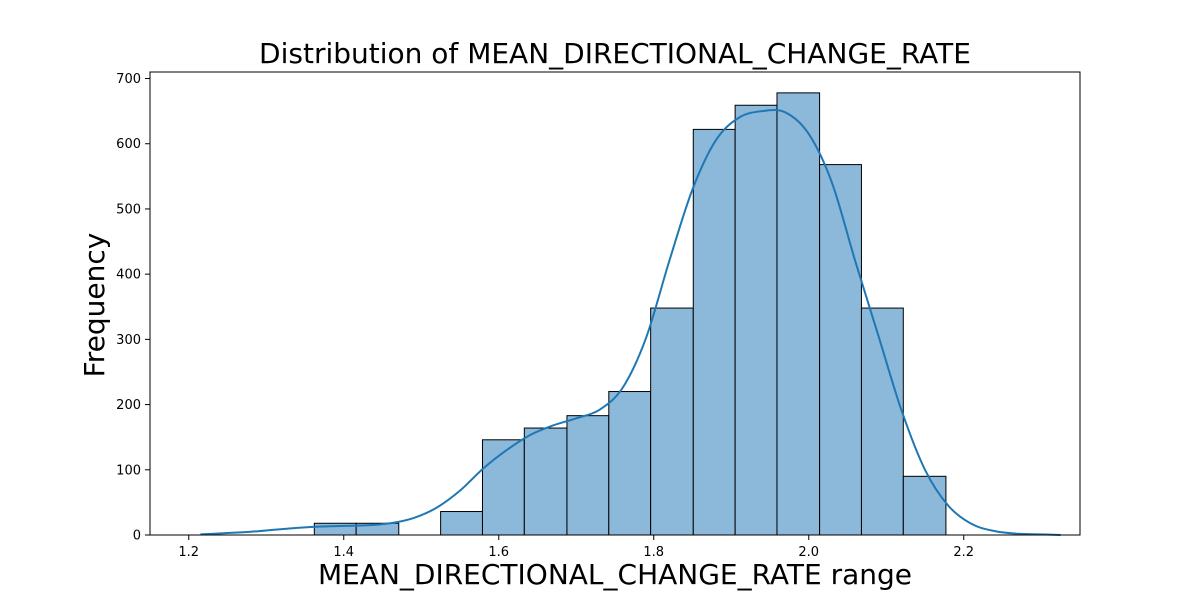  Describe the element at coordinates (94, 305) in the screenshot. I see `y-axis-label: Frequency` at that location.